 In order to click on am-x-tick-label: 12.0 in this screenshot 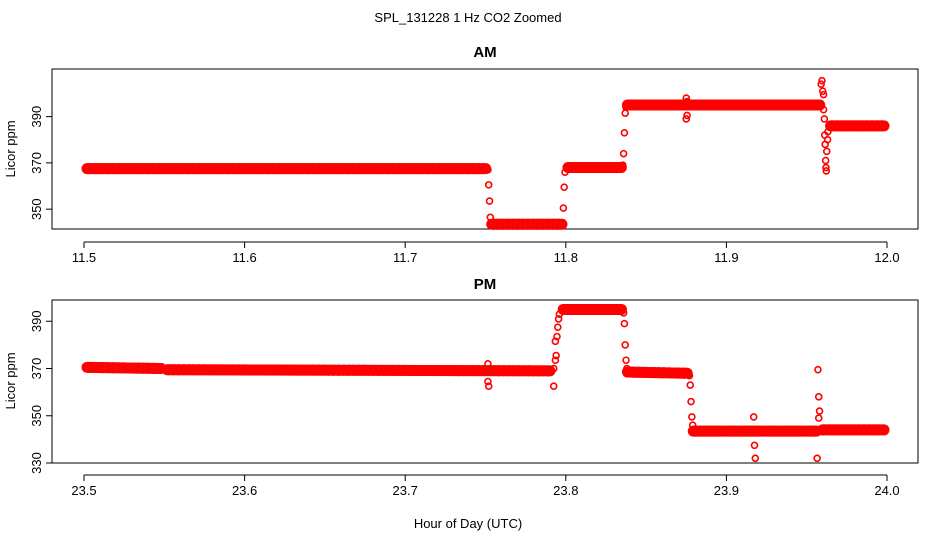, I will do `click(886, 257)`.